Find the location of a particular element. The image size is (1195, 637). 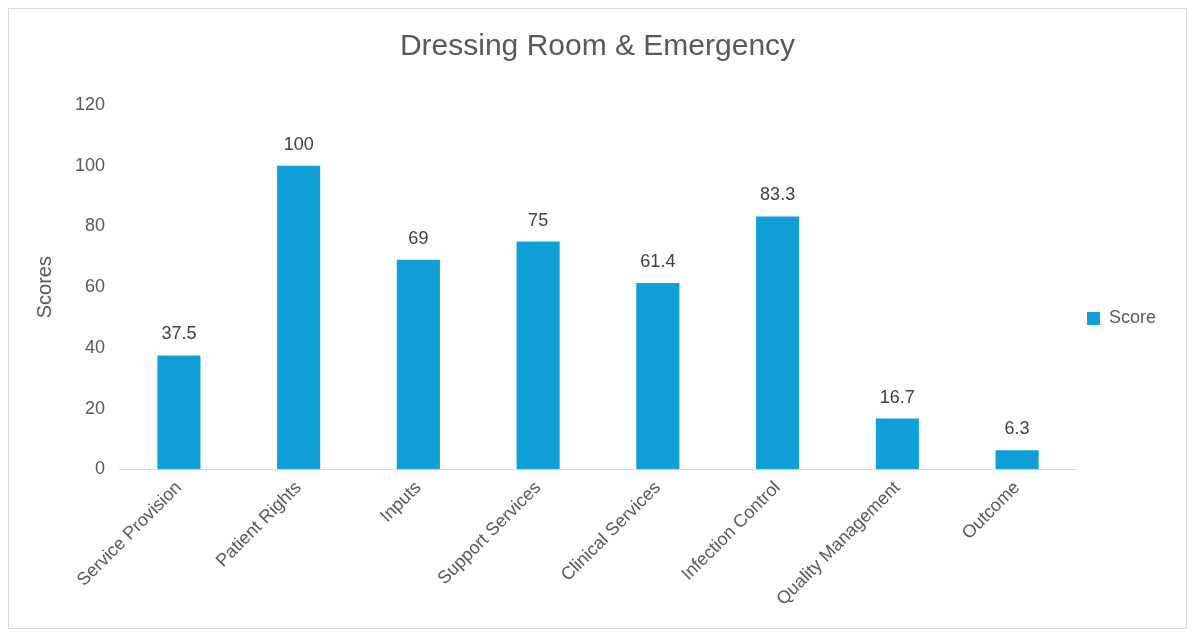

data-label: 83.3 is located at coordinates (778, 194).